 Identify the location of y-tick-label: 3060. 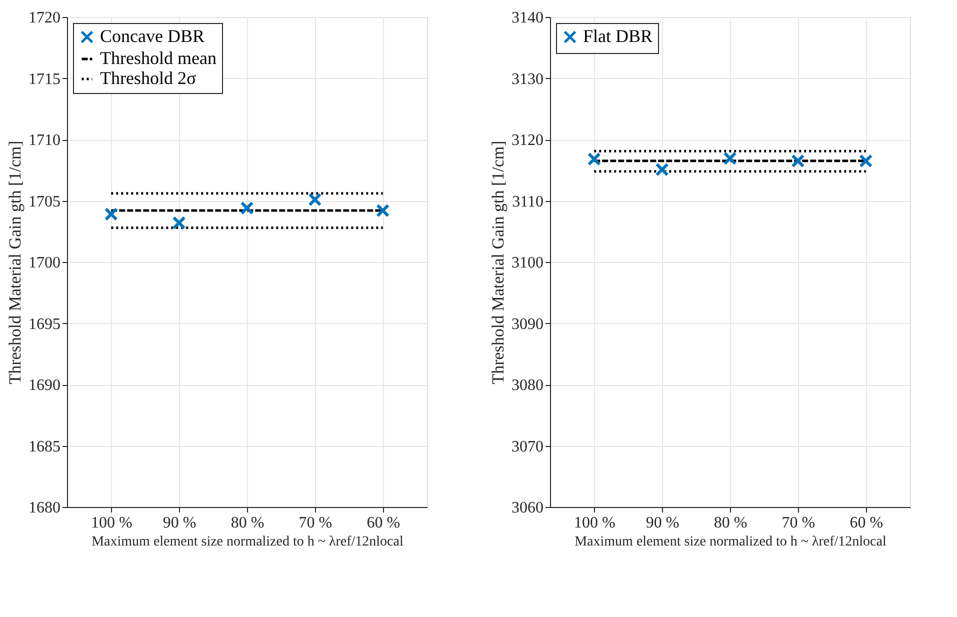
(528, 508).